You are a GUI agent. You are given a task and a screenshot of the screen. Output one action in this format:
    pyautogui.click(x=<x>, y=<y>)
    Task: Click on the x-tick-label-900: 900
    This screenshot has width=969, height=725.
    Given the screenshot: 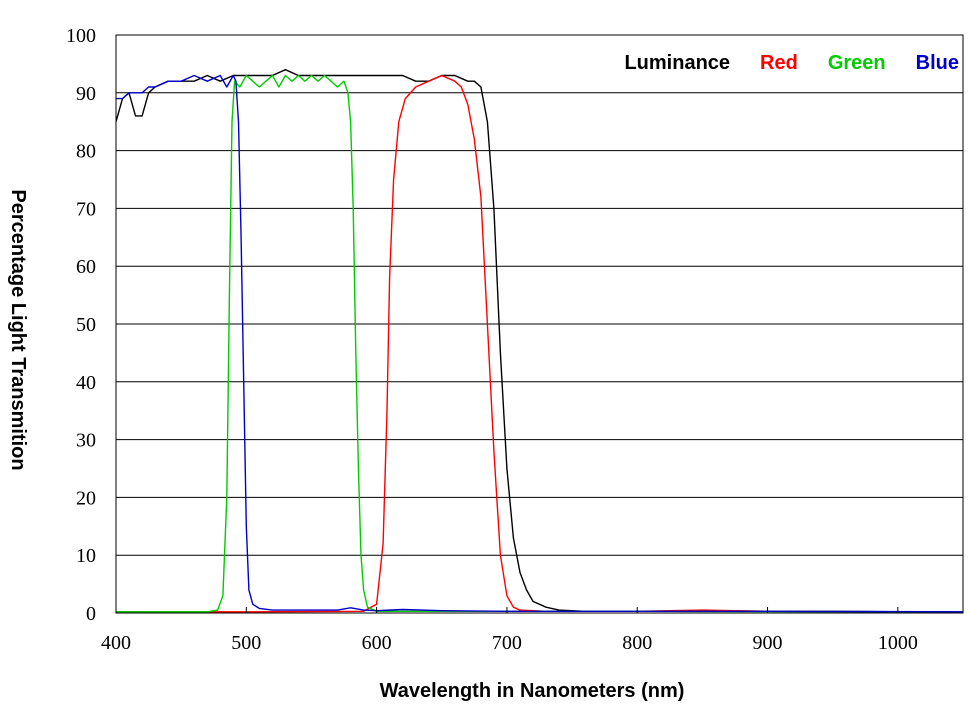 What is the action you would take?
    pyautogui.click(x=768, y=643)
    